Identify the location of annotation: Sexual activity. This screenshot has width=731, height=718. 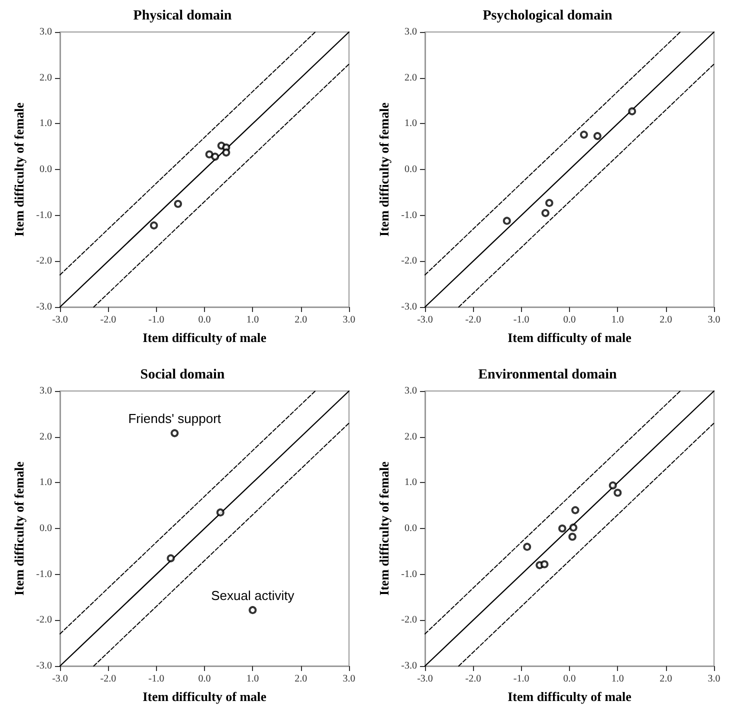
(253, 596).